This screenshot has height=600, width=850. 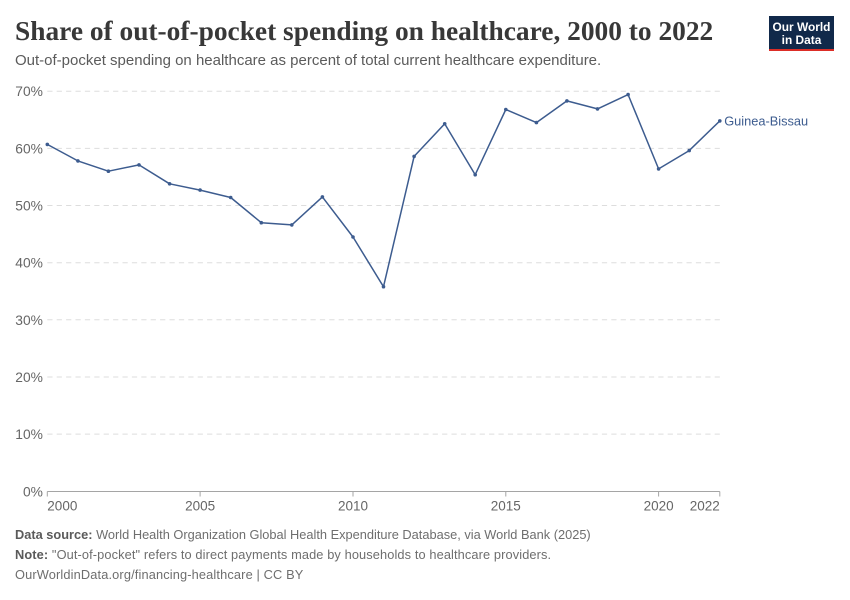 What do you see at coordinates (29, 206) in the screenshot?
I see `svg-text: 50%` at bounding box center [29, 206].